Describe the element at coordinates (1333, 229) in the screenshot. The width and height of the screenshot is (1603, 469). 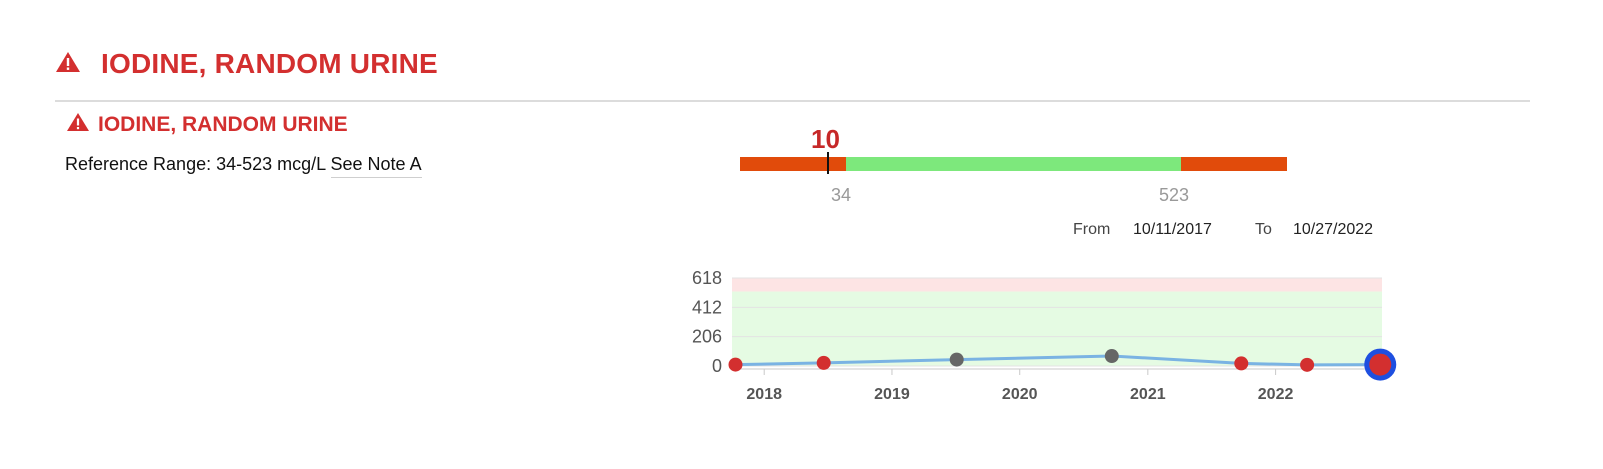
I see `to-date: 10/27/2022` at that location.